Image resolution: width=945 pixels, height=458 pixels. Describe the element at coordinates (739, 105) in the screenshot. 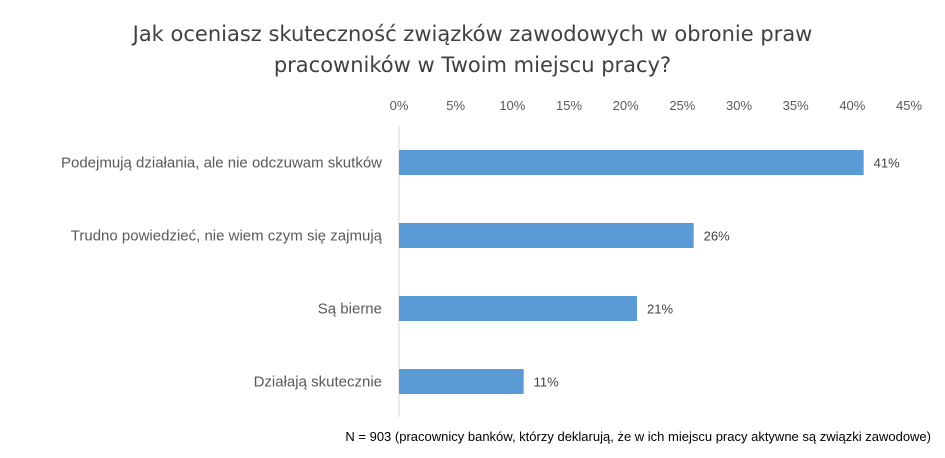

I see `x-tick-label: 30%` at that location.